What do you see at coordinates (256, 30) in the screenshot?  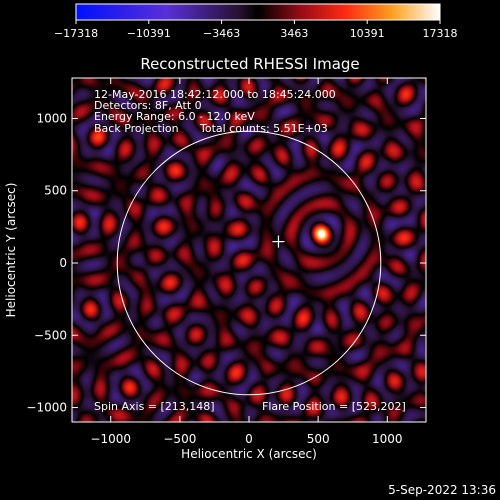 I see `colorbar-ticks: −17318 −10391 −3463 3463 10391 17318` at bounding box center [256, 30].